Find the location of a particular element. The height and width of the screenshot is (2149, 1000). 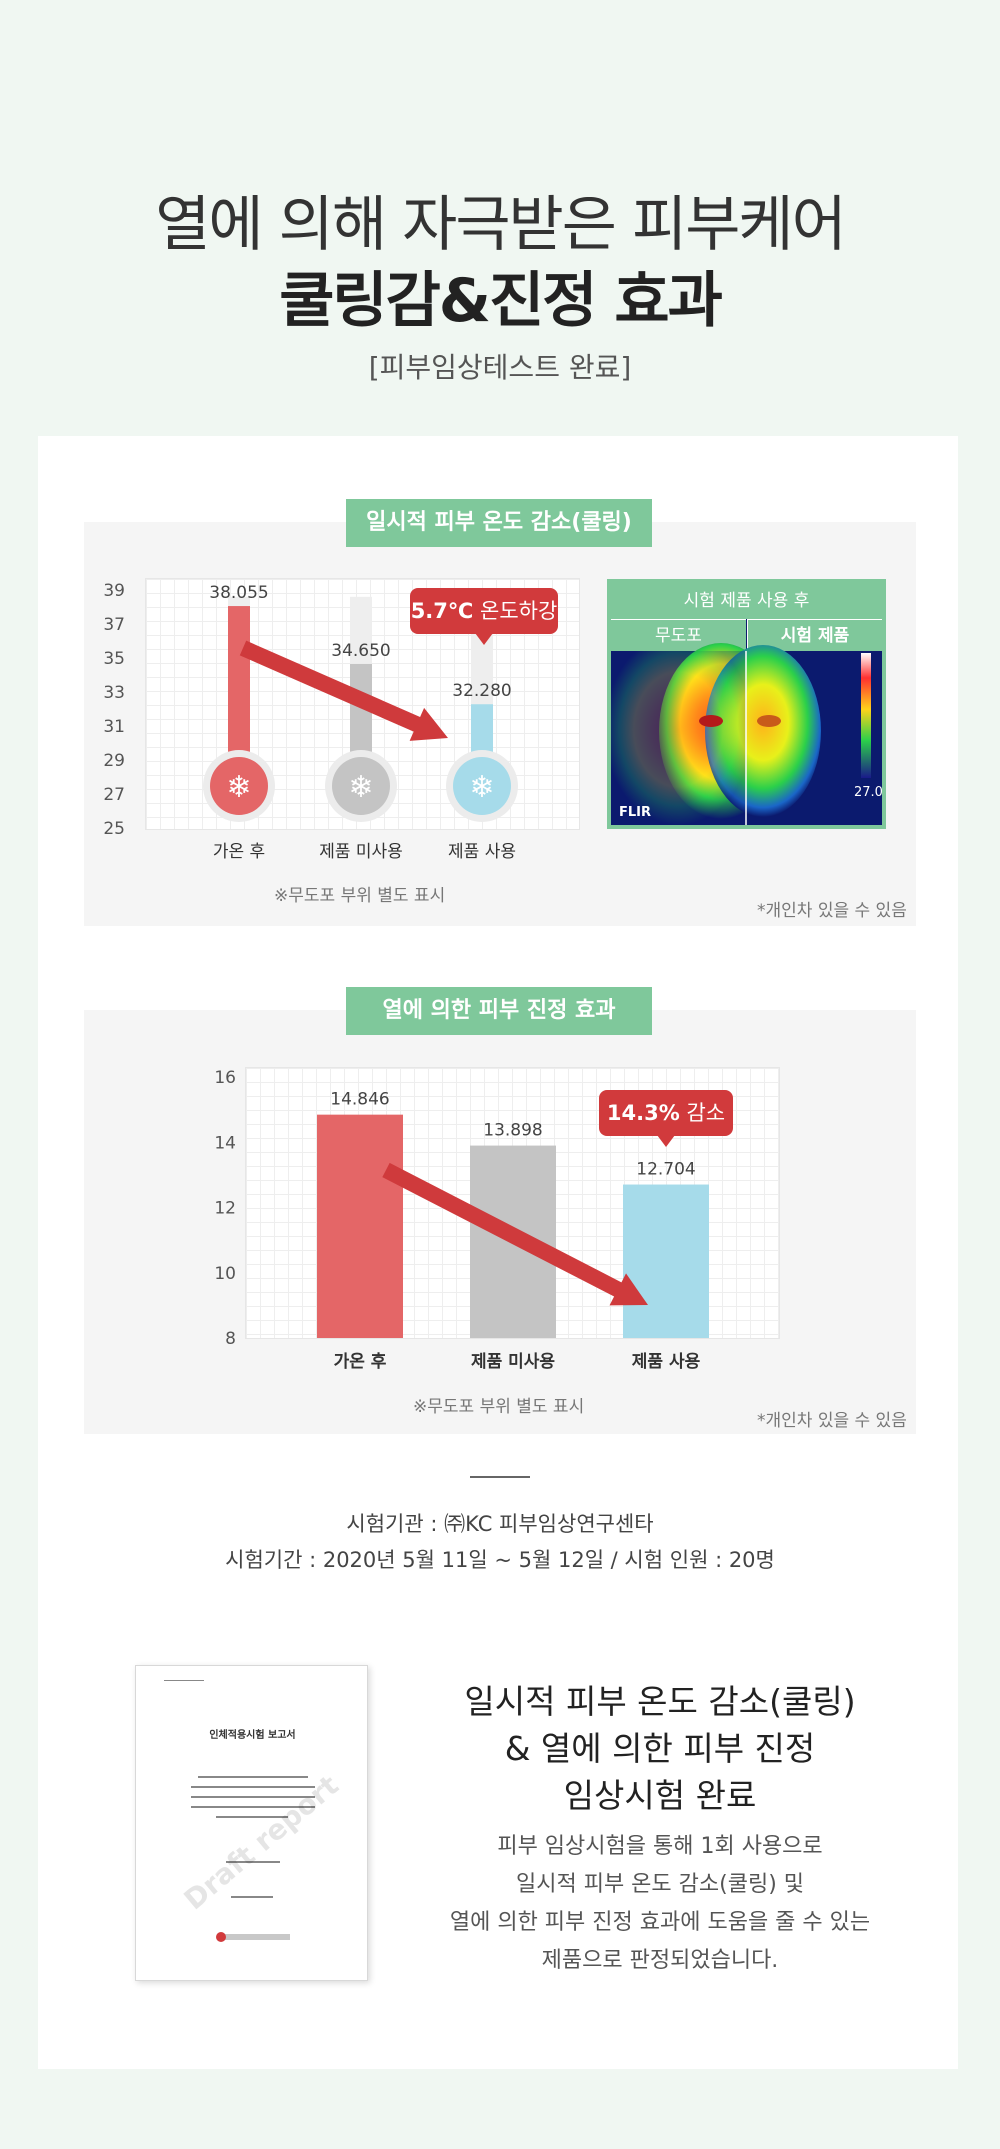

report-watermark: Draft report is located at coordinates (261, 1842).